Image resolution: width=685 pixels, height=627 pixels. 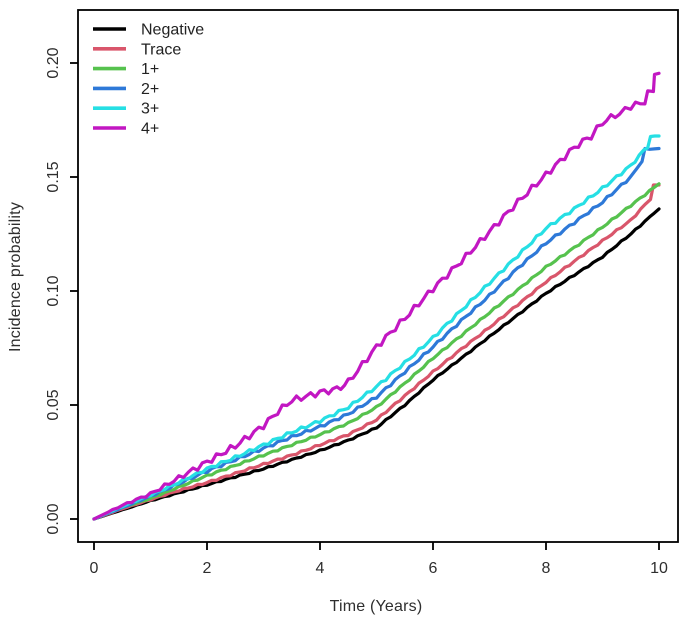 I want to click on x-tick-label: 4, so click(x=320, y=568).